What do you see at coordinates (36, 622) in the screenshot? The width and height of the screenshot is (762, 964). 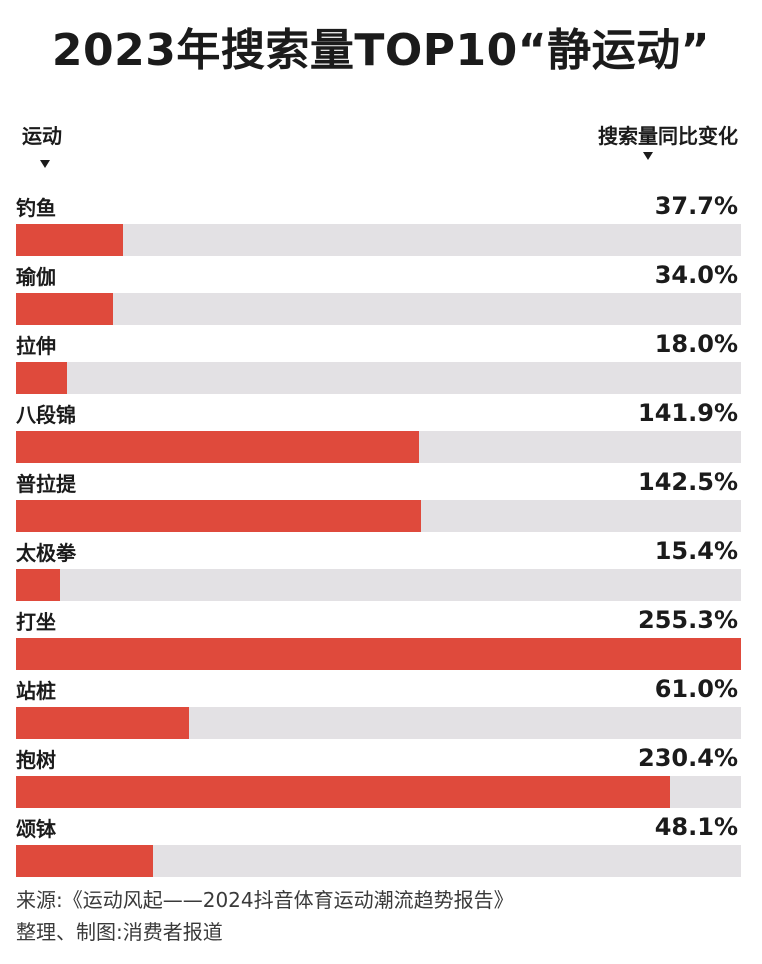 I see `category-label: 打坐` at bounding box center [36, 622].